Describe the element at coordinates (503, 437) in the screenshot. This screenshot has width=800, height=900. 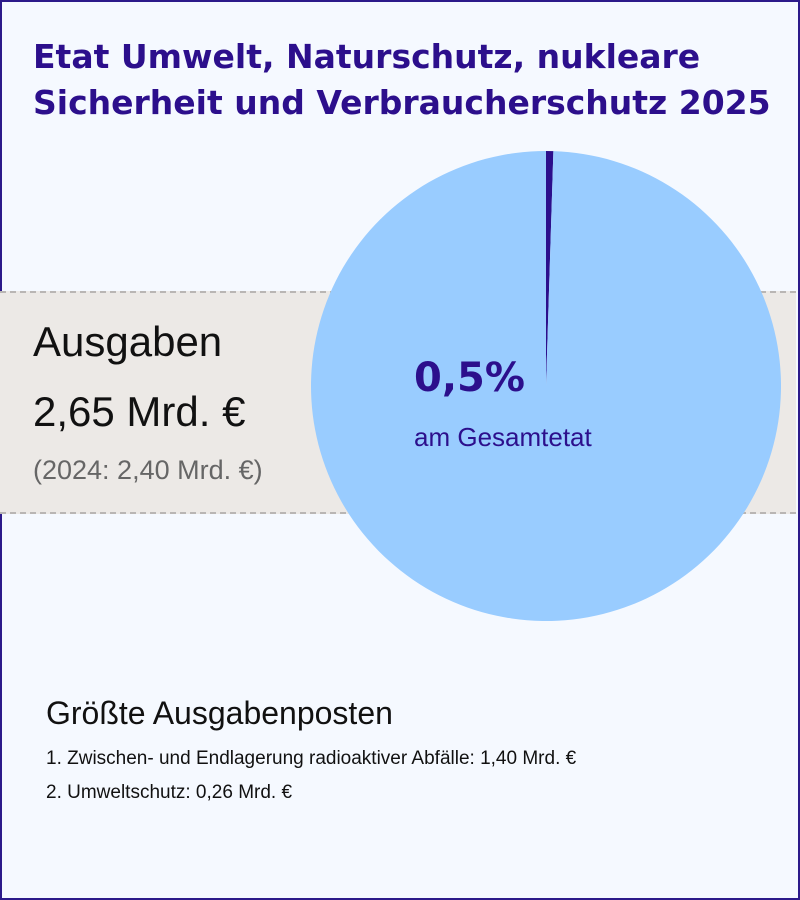
I see `share-caption: am Gesamtetat` at that location.